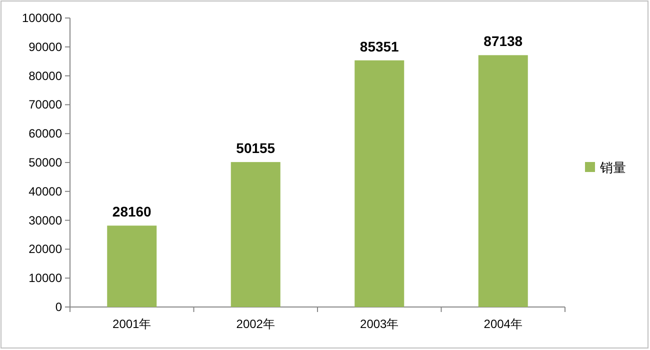 This screenshot has height=350, width=650. Describe the element at coordinates (503, 41) in the screenshot. I see `data-label: 87138` at that location.